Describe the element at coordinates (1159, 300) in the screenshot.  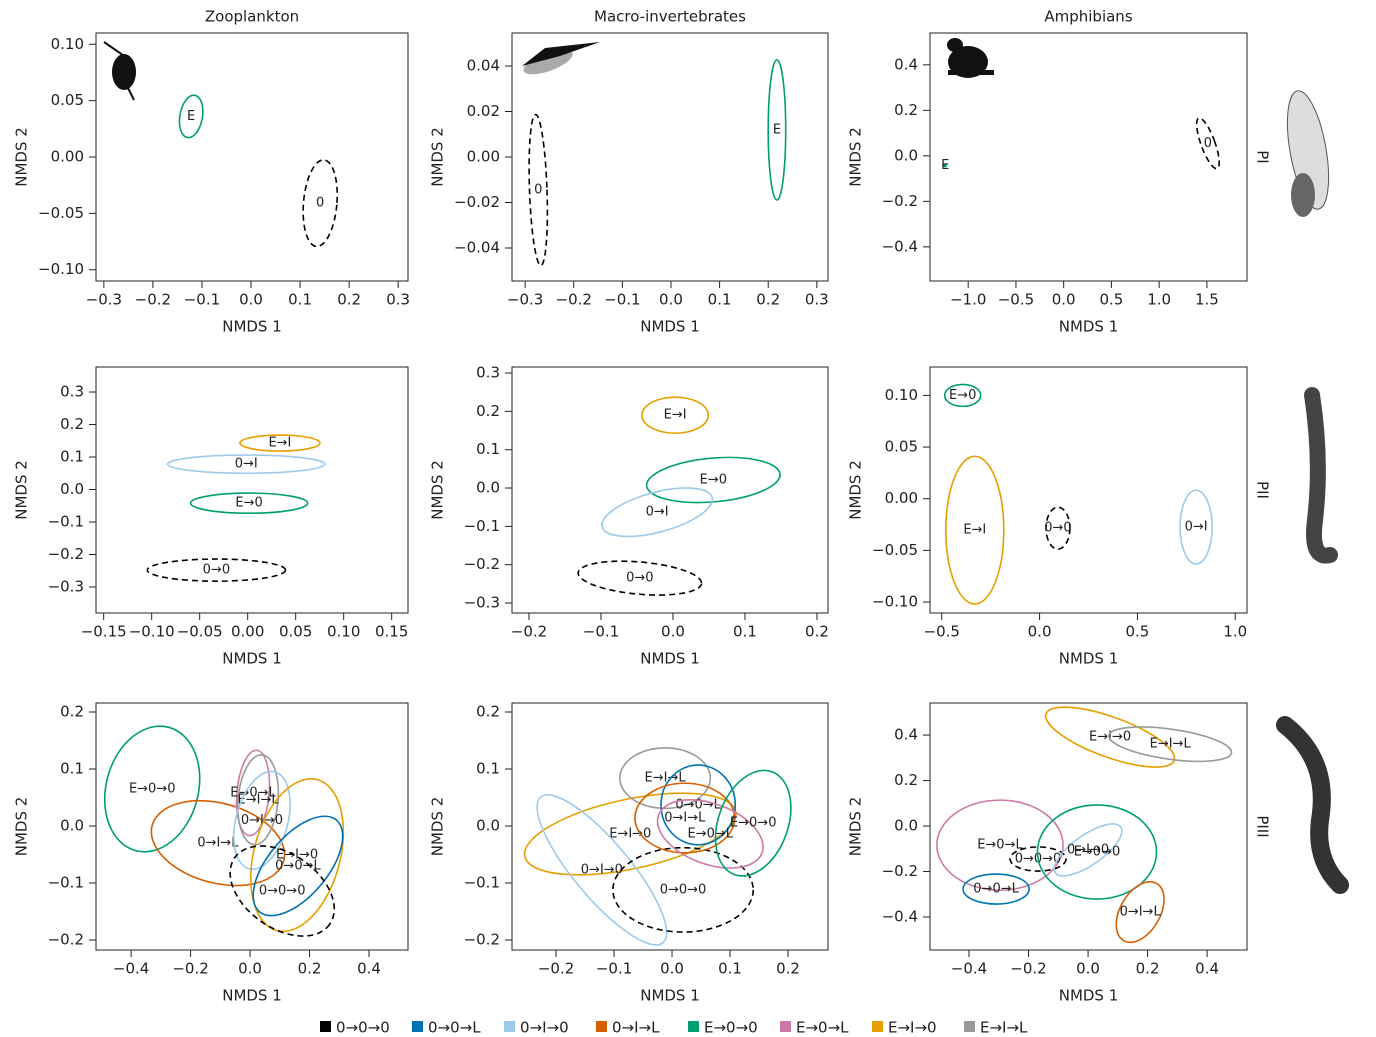
I see `x-tick-label: 1.0` at that location.